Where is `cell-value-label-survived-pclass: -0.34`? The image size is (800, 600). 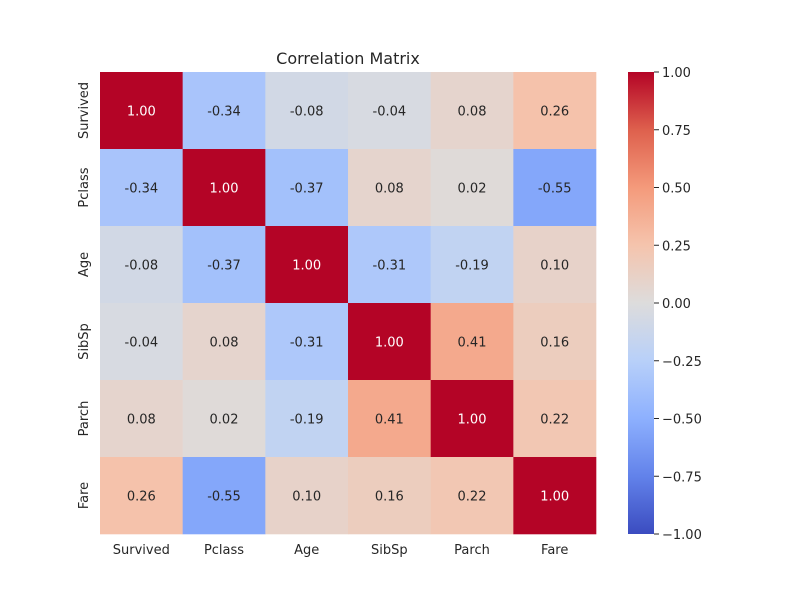
cell-value-label-survived-pclass: -0.34 is located at coordinates (224, 112).